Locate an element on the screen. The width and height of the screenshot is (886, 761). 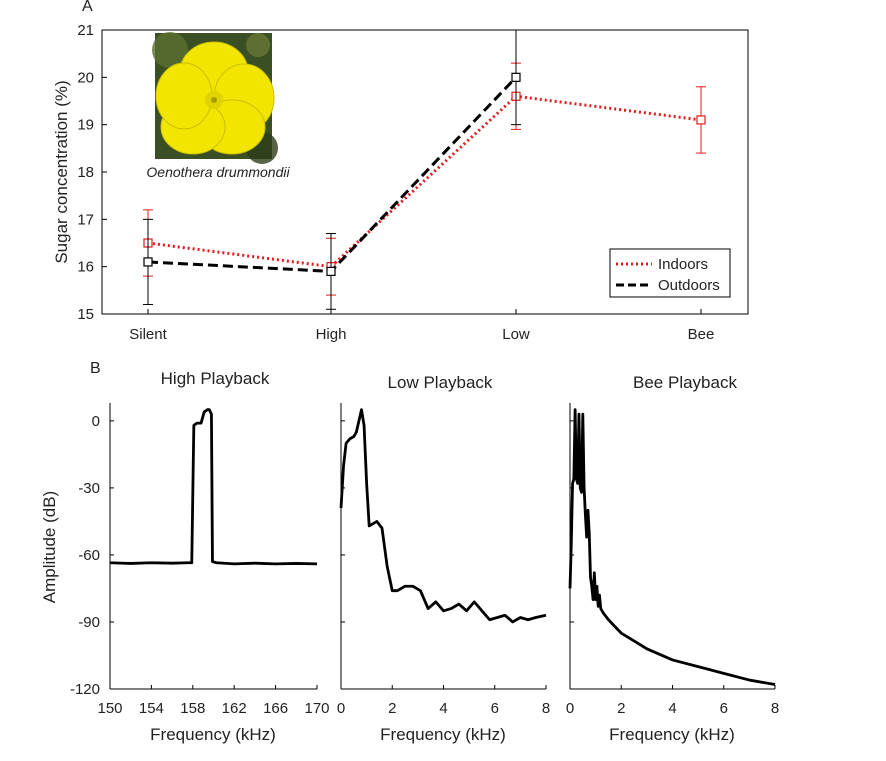
bee-playback-xlabel: Frequency (kHz) is located at coordinates (672, 734).